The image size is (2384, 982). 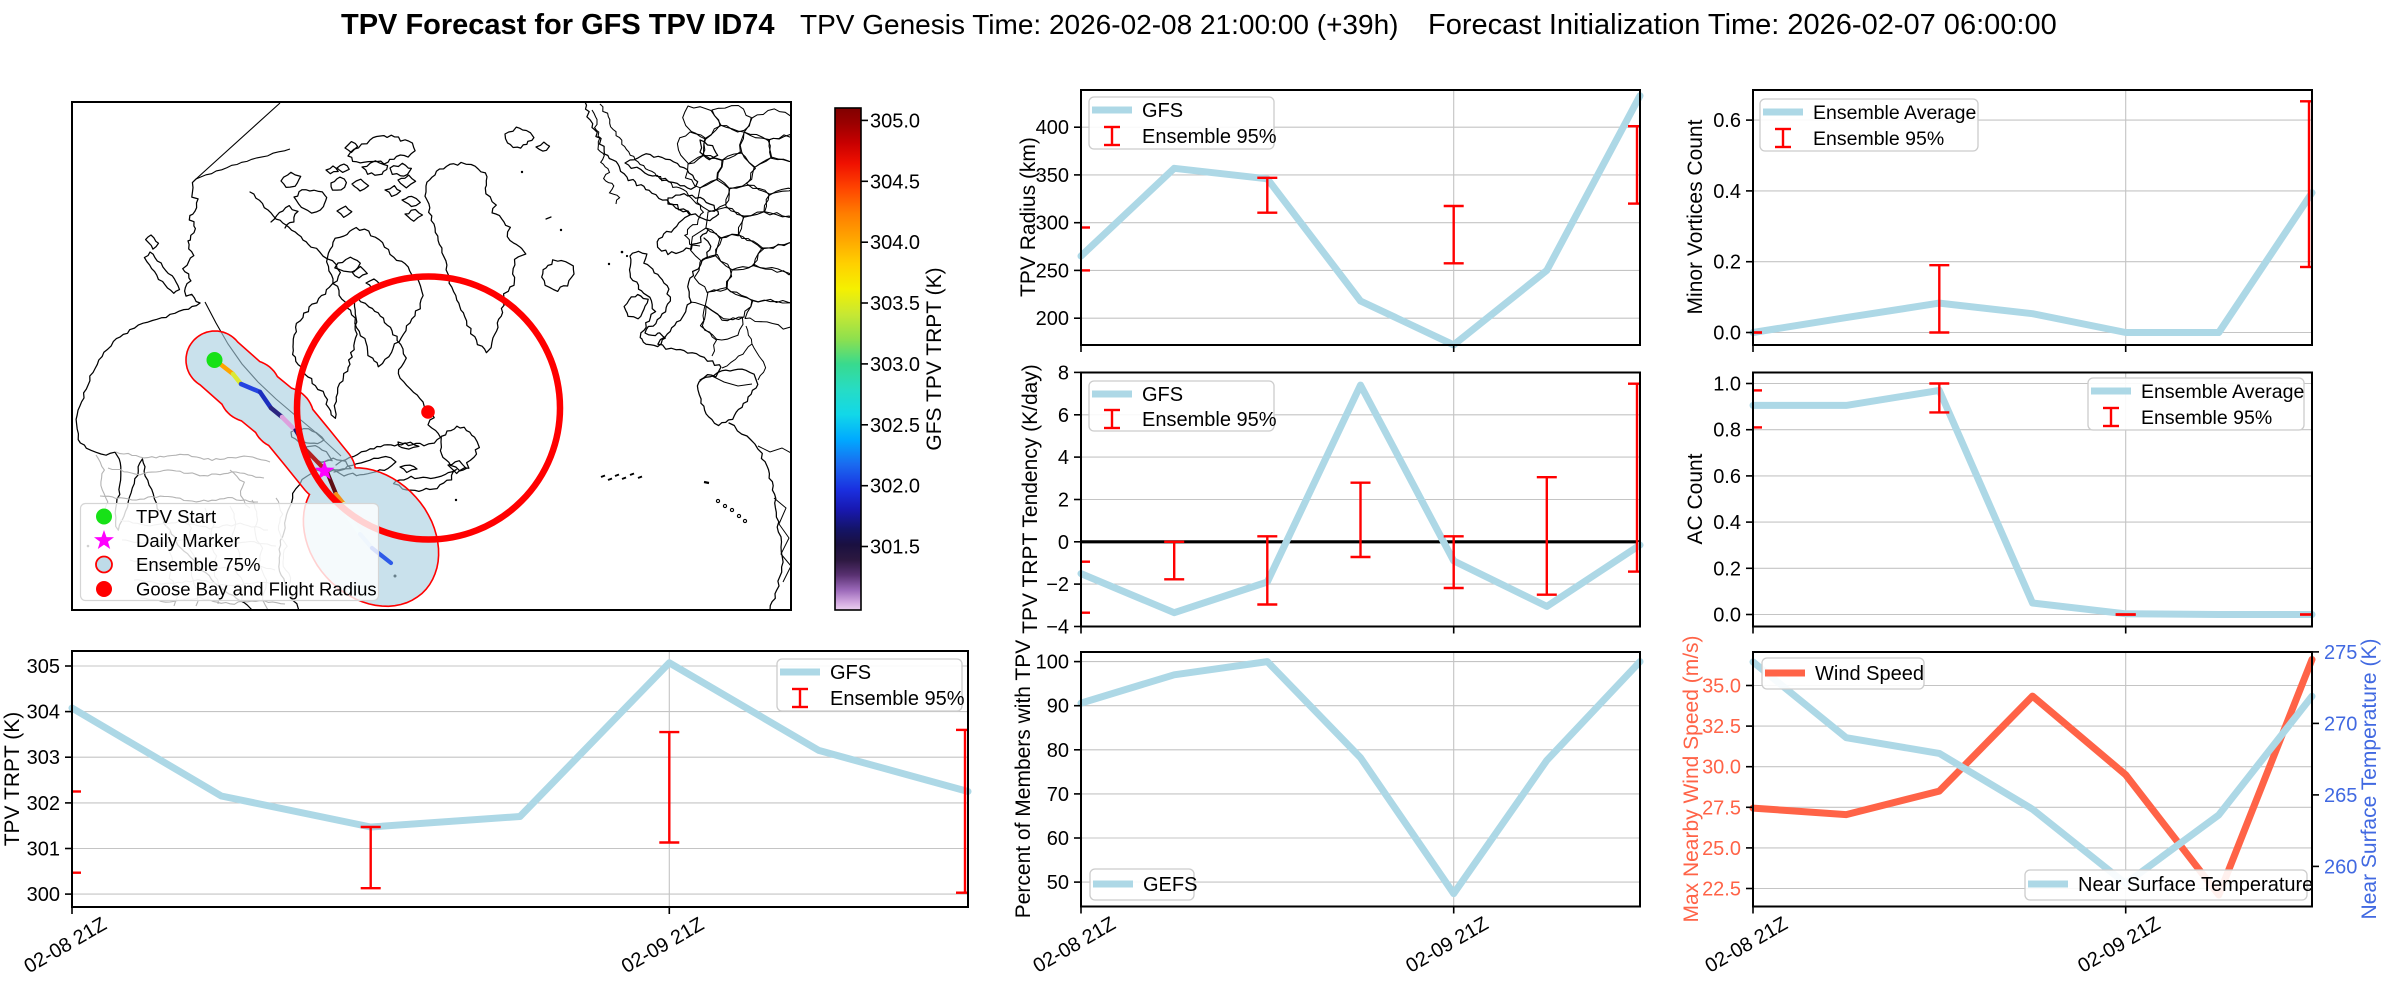 What do you see at coordinates (43, 667) in the screenshot?
I see `svg-text: 305` at bounding box center [43, 667].